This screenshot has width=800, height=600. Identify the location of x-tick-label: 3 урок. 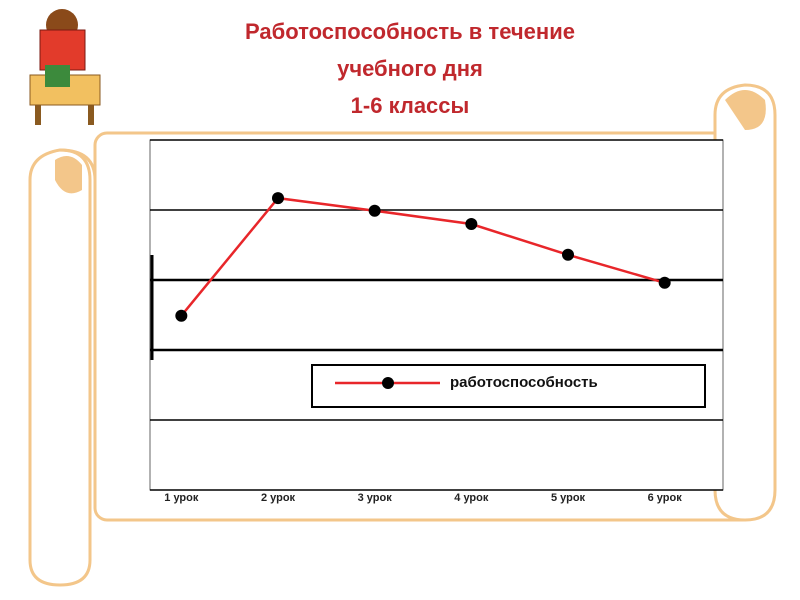
(375, 498).